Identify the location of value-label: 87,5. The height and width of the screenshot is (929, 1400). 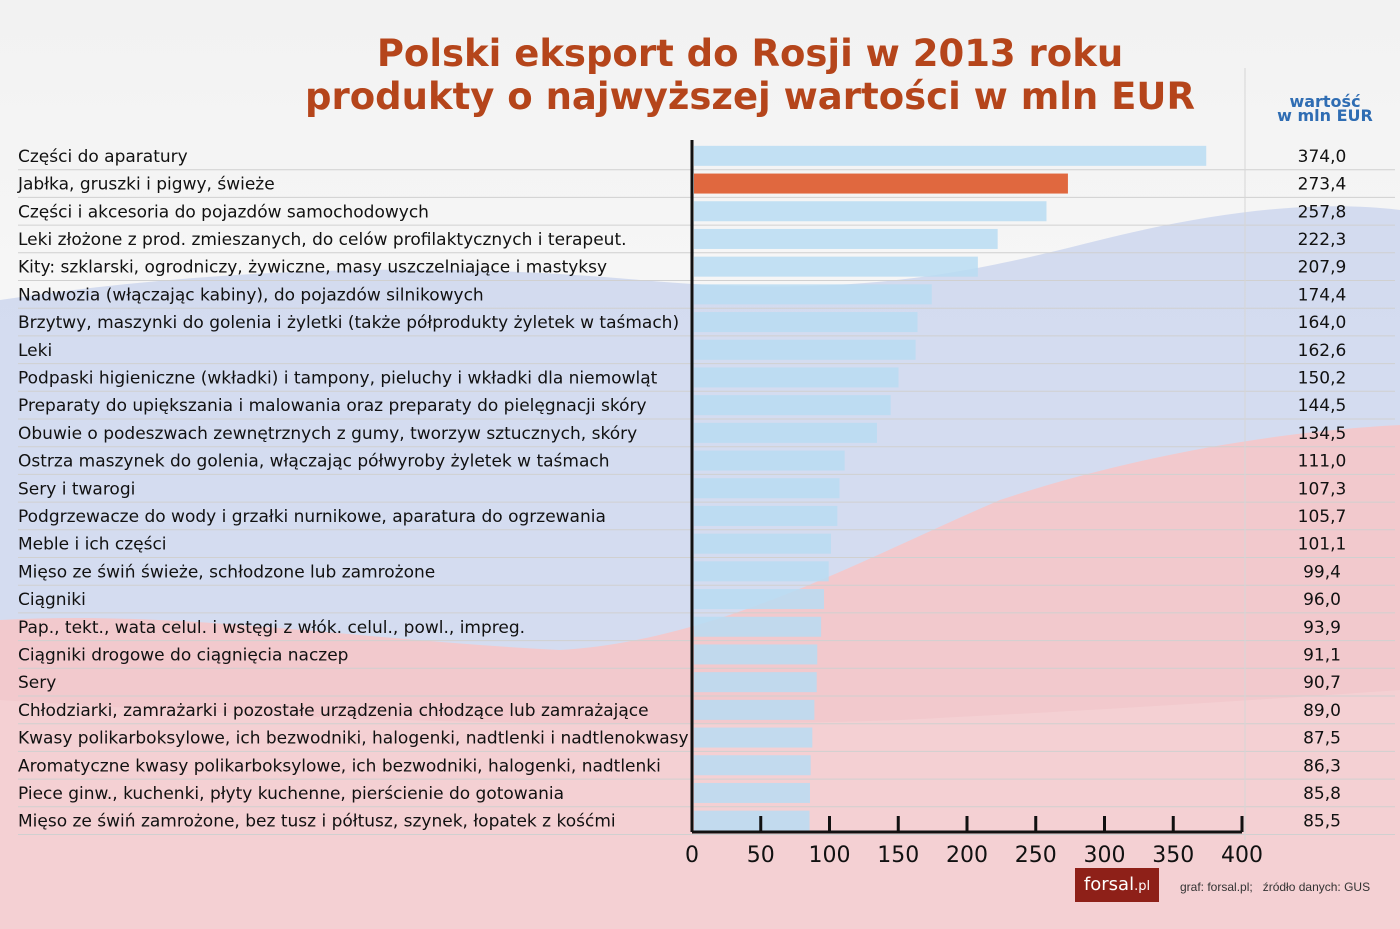
(1322, 739).